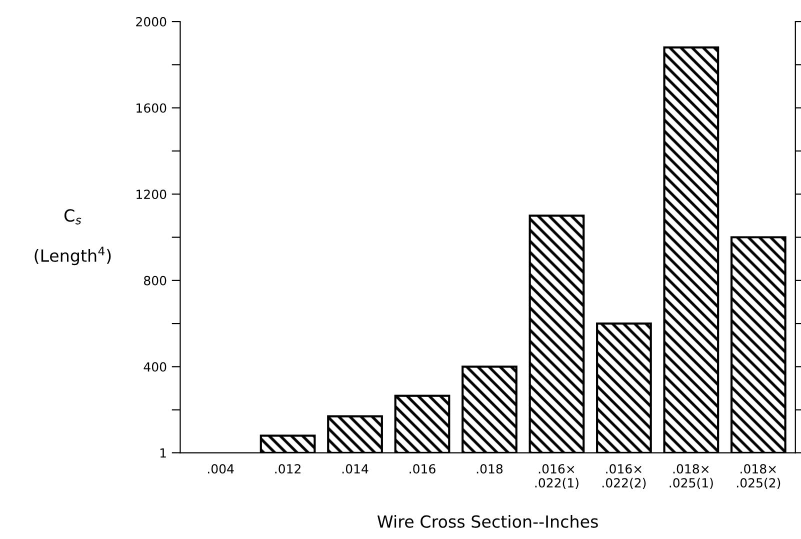  Describe the element at coordinates (624, 477) in the screenshot. I see `x-tick-label: .016× .022(2)` at that location.